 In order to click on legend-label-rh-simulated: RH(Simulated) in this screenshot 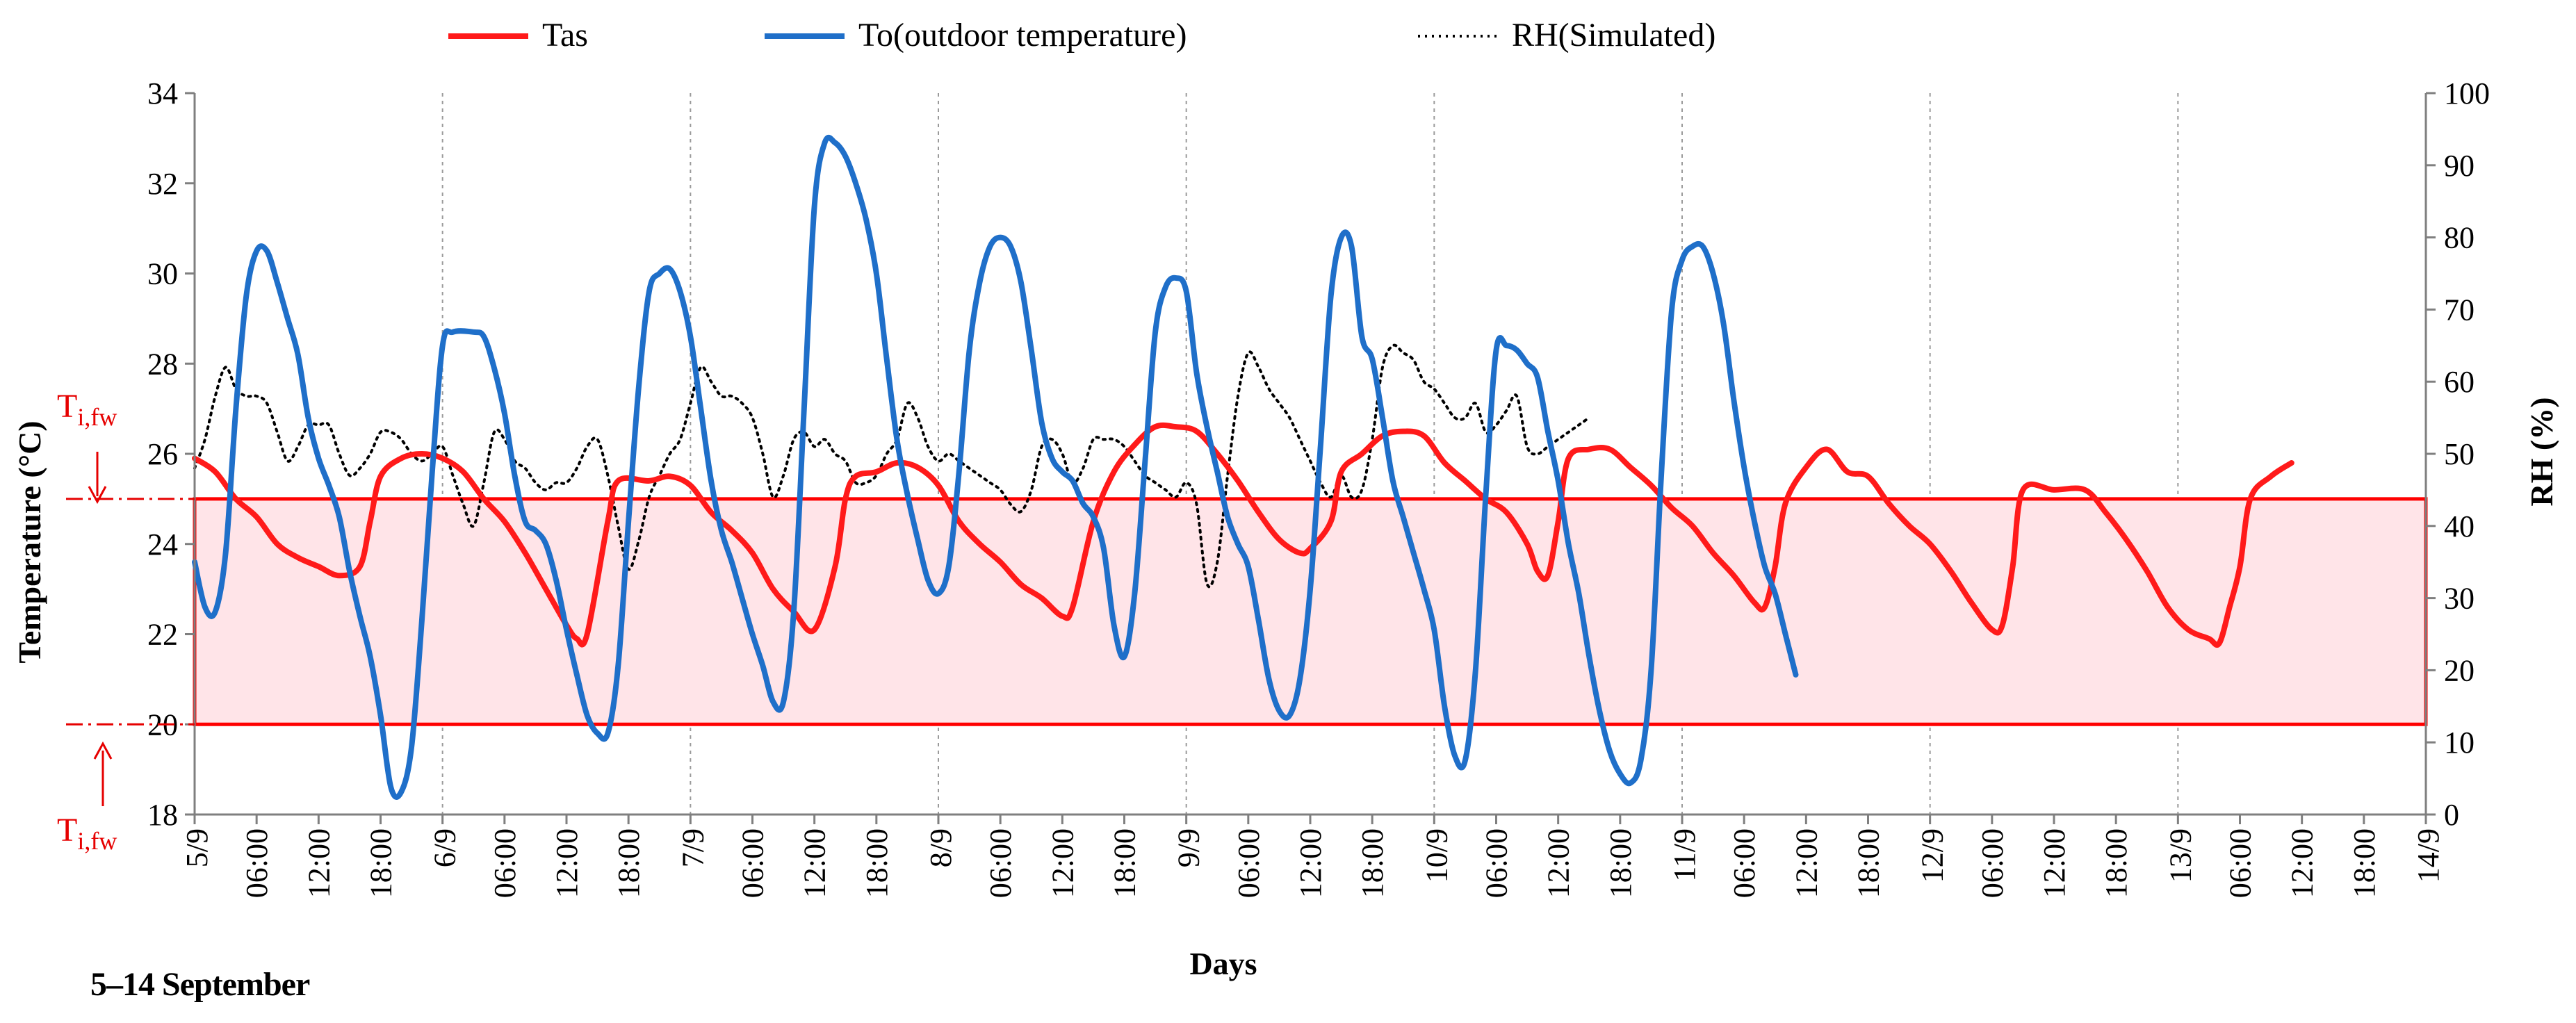, I will do `click(1613, 36)`.